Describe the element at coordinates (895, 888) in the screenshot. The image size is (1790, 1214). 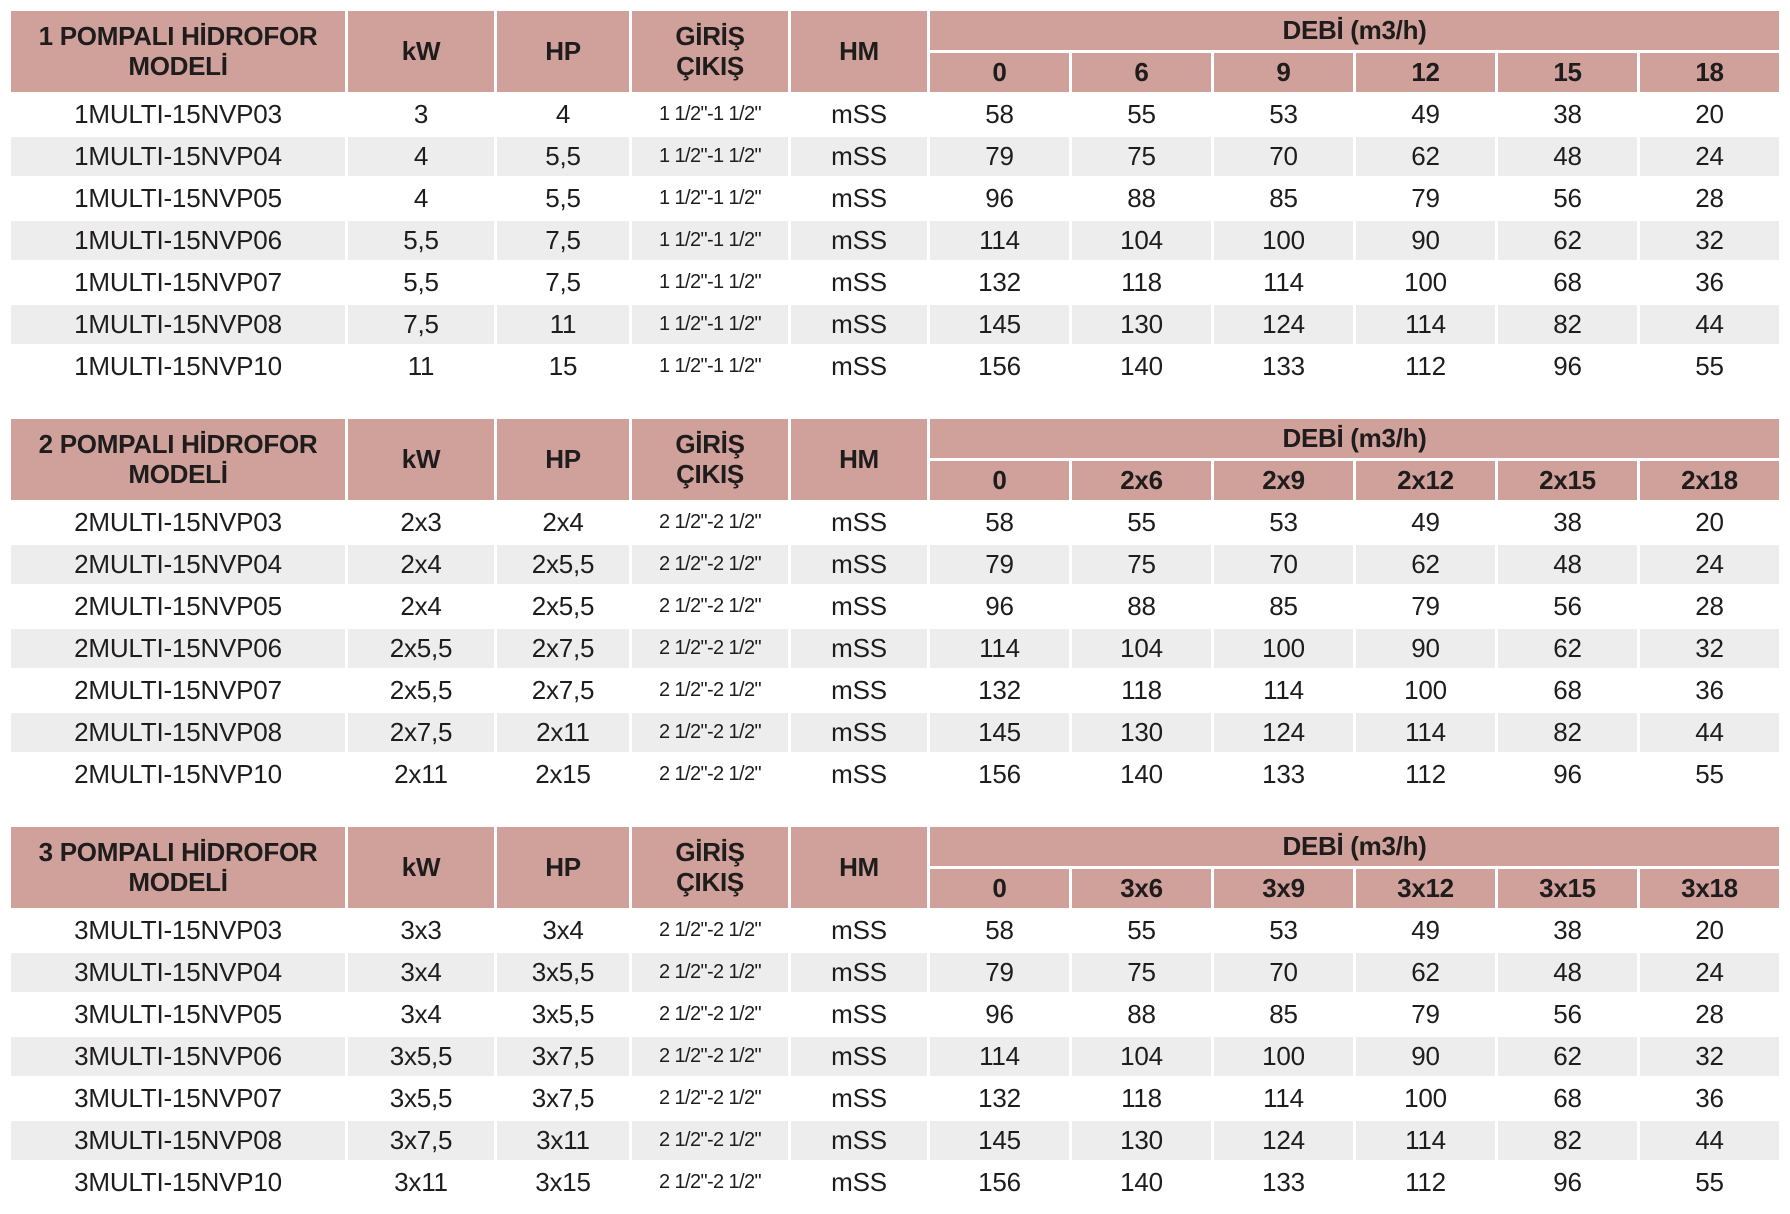
I see `debi-subheader-row: 0 3x6 3x9 3x12 3x15 3x18` at that location.